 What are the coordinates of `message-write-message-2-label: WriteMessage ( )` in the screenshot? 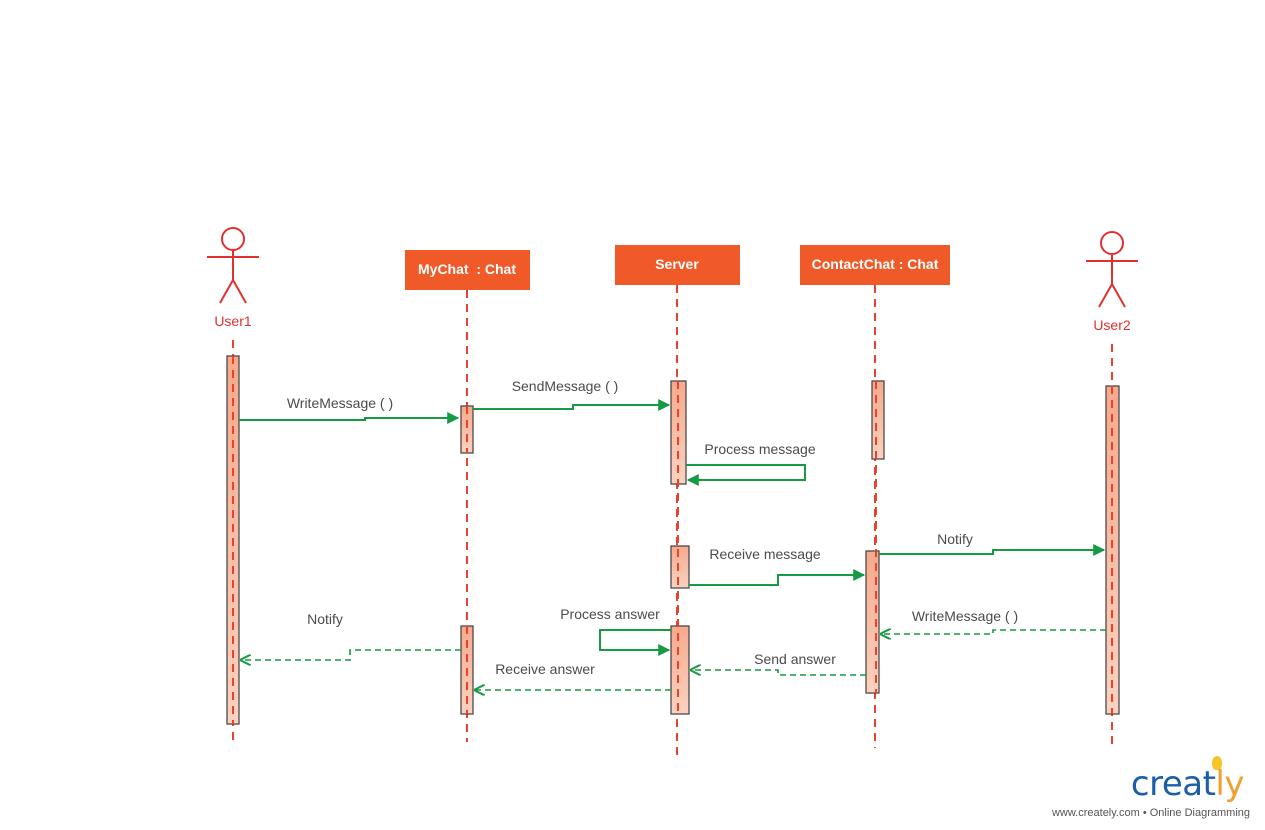 It's located at (965, 616).